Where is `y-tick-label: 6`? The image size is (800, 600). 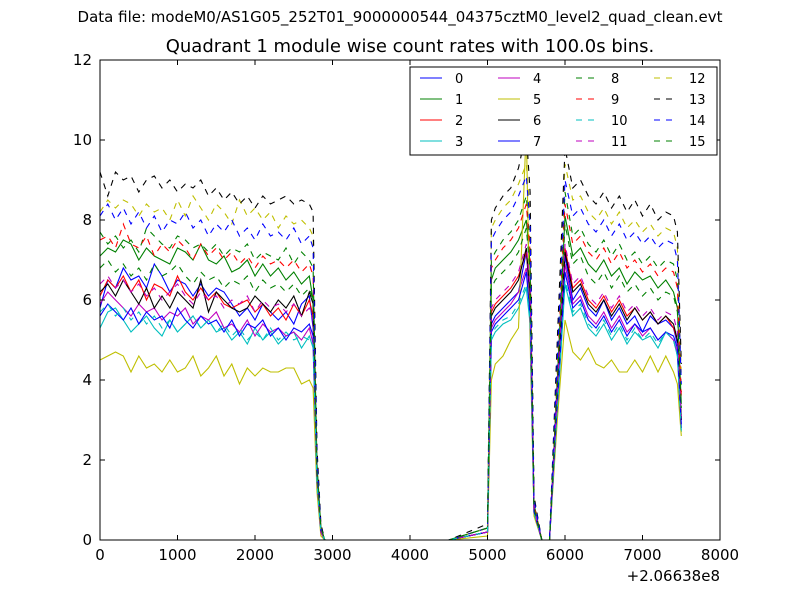 y-tick-label: 6 is located at coordinates (87, 300).